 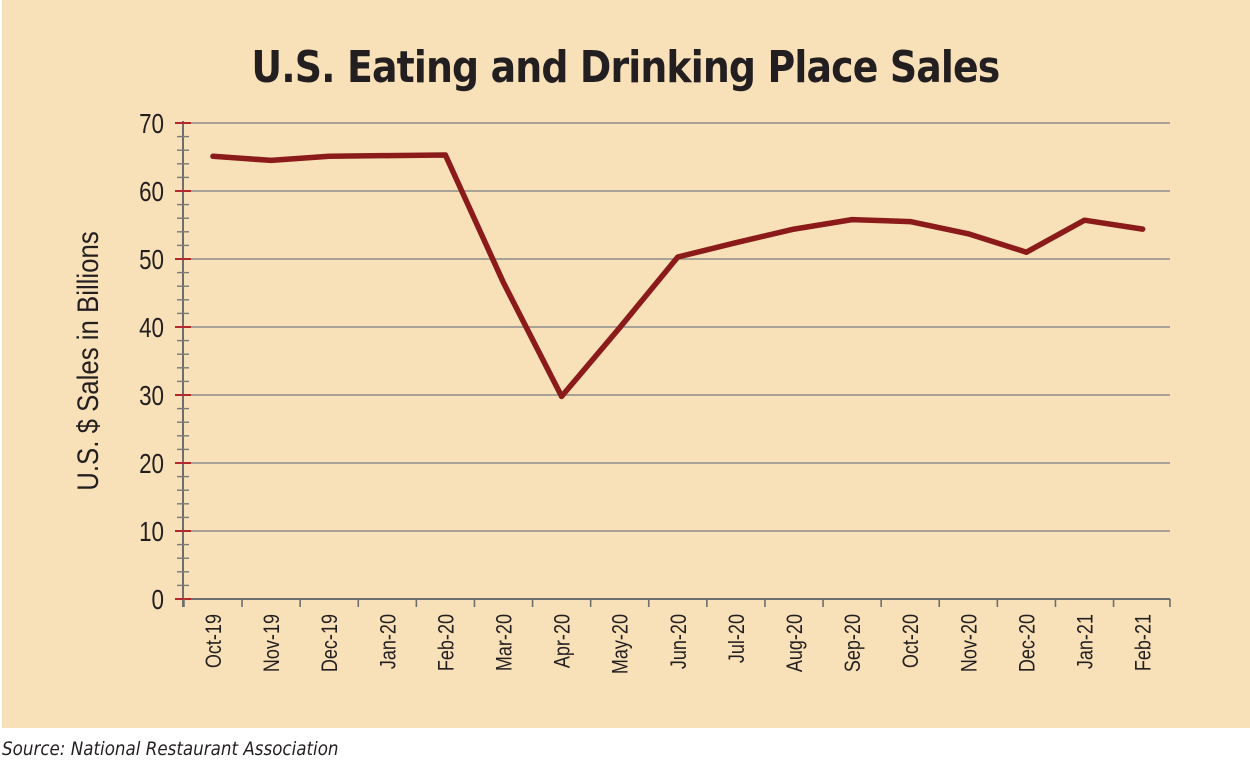 What do you see at coordinates (1028, 643) in the screenshot?
I see `x-tick-label-Dec-20: Dec-20` at bounding box center [1028, 643].